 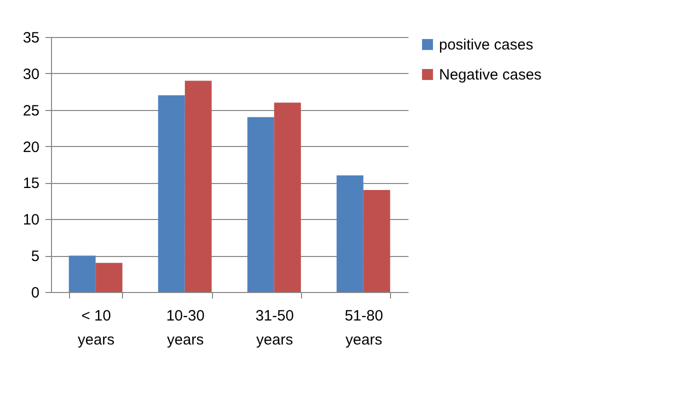 I want to click on y-tick-label: 15, so click(x=31, y=183).